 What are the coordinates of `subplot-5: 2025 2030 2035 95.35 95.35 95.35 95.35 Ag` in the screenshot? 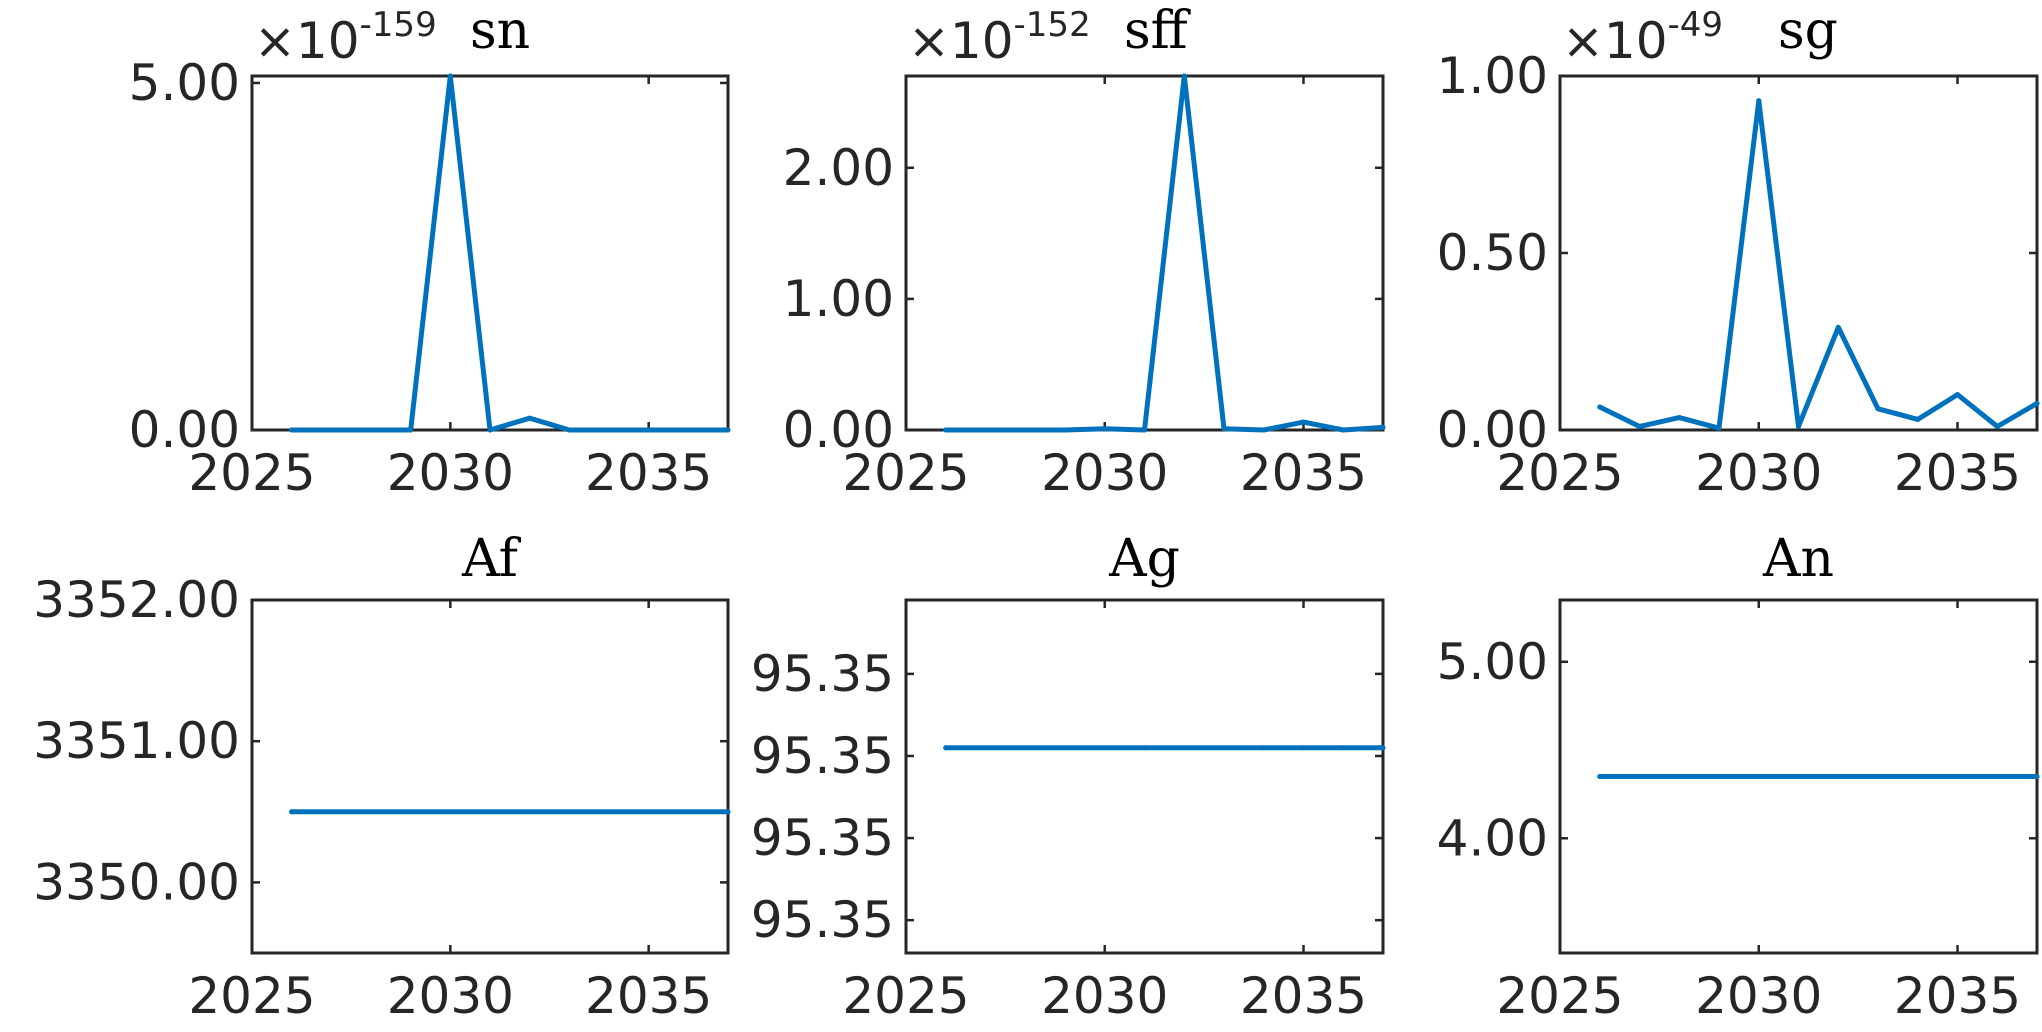 It's located at (1068, 777).